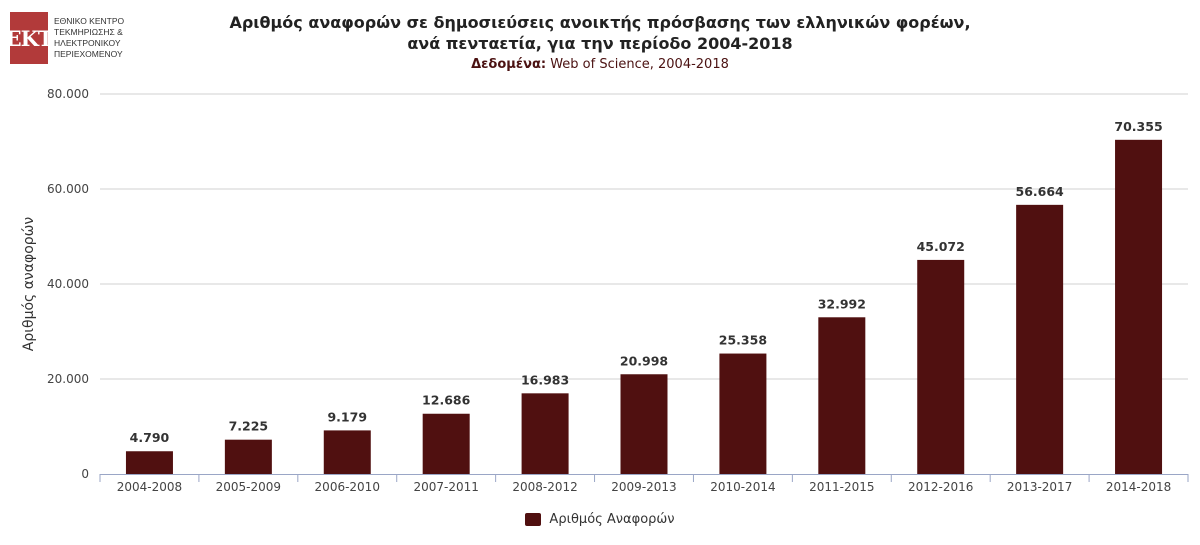  I want to click on y-tick-label: 40.000, so click(68, 284).